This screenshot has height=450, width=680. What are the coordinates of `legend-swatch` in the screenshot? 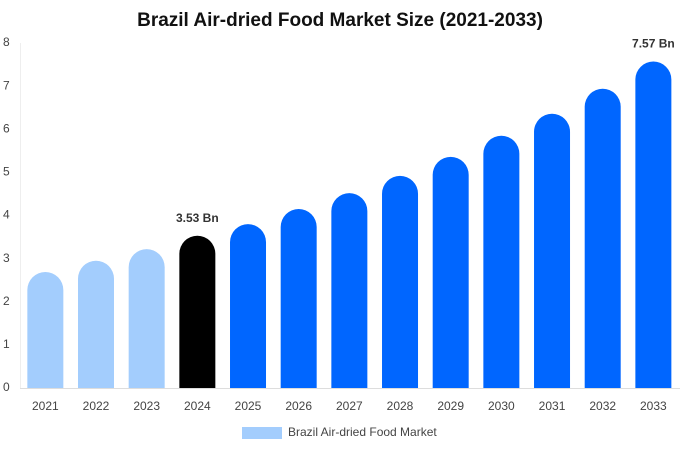 It's located at (262, 433).